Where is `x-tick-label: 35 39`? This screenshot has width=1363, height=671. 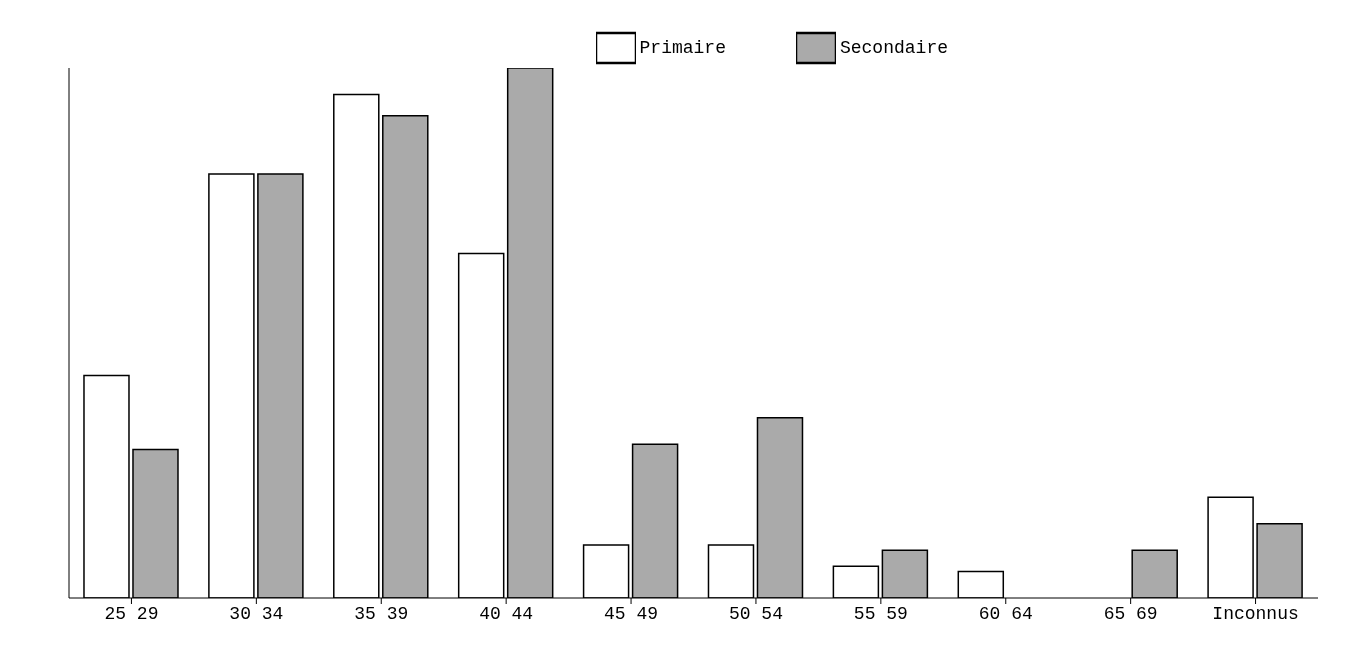 x-tick-label: 35 39 is located at coordinates (381, 613).